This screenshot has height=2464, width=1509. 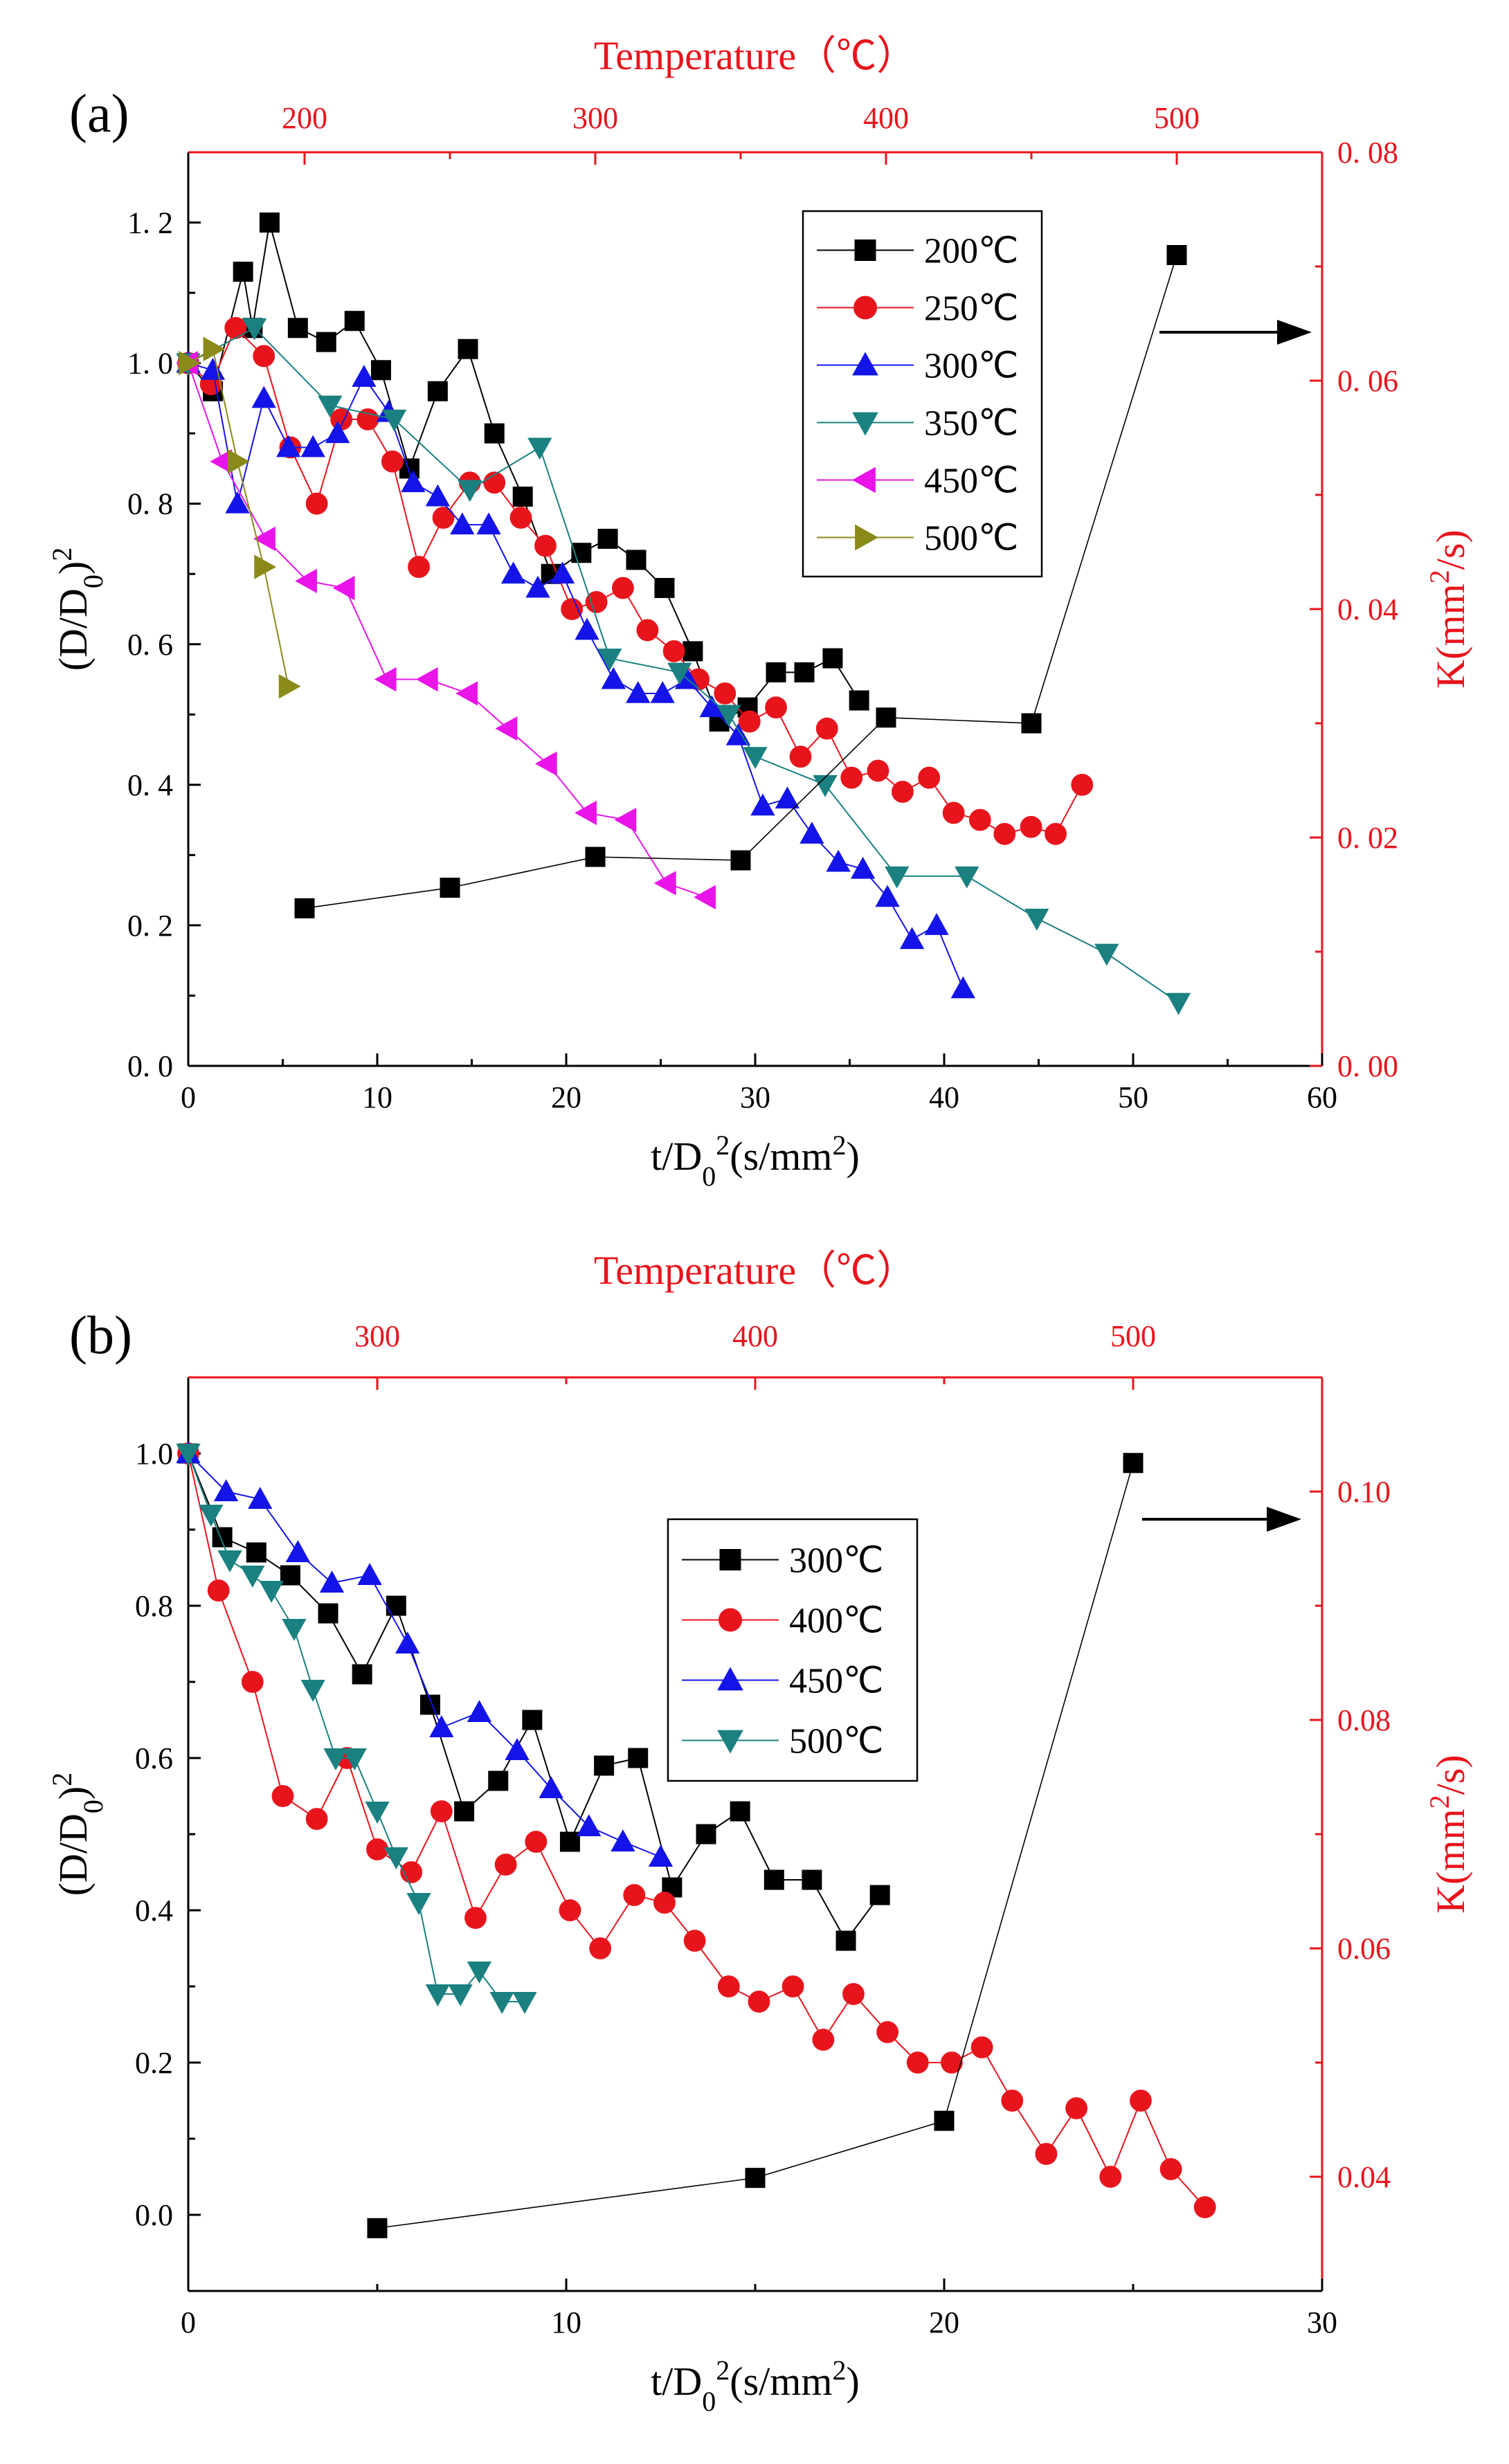 What do you see at coordinates (154, 2063) in the screenshot?
I see `y-tick-label: 0.2` at bounding box center [154, 2063].